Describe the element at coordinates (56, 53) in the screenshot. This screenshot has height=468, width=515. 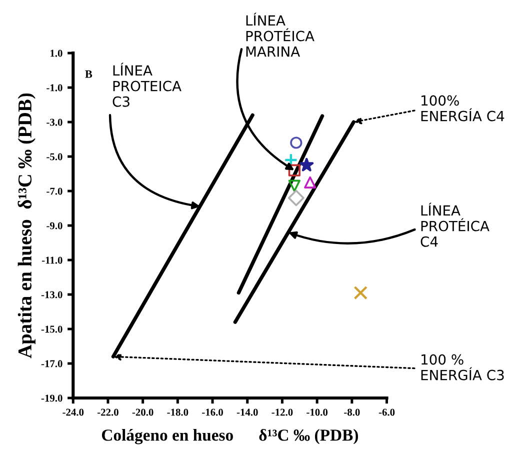
I see `y-tick-label: 1.0` at that location.